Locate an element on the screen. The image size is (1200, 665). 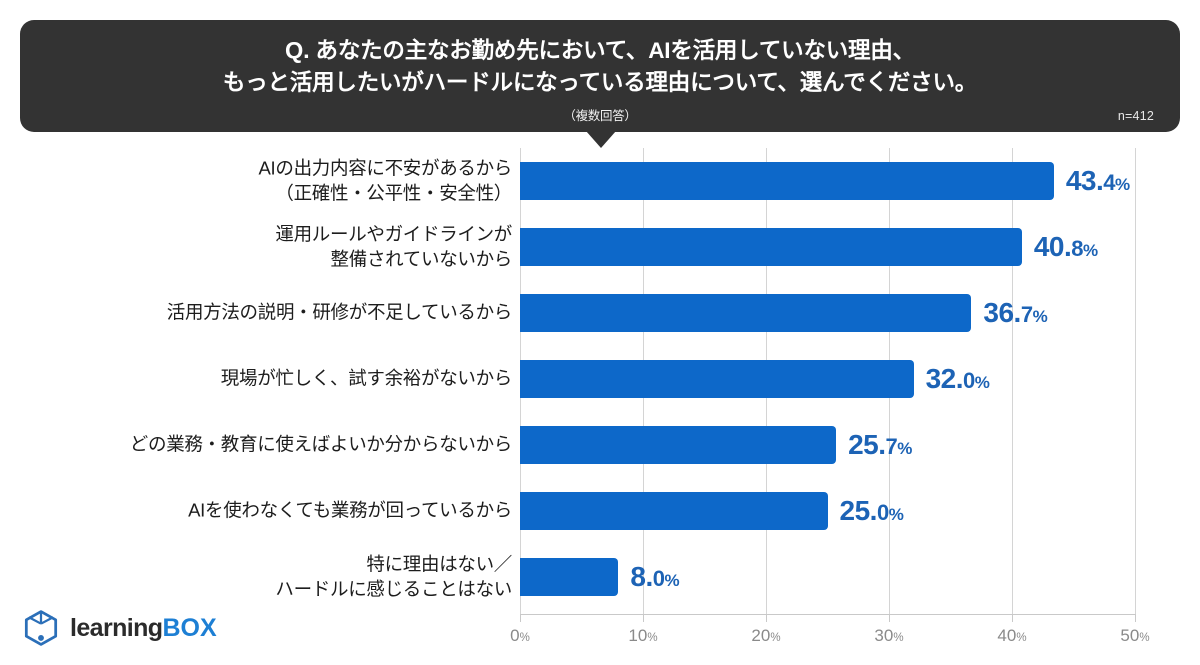
learningbox-logo: learningBOX is located at coordinates (119, 628).